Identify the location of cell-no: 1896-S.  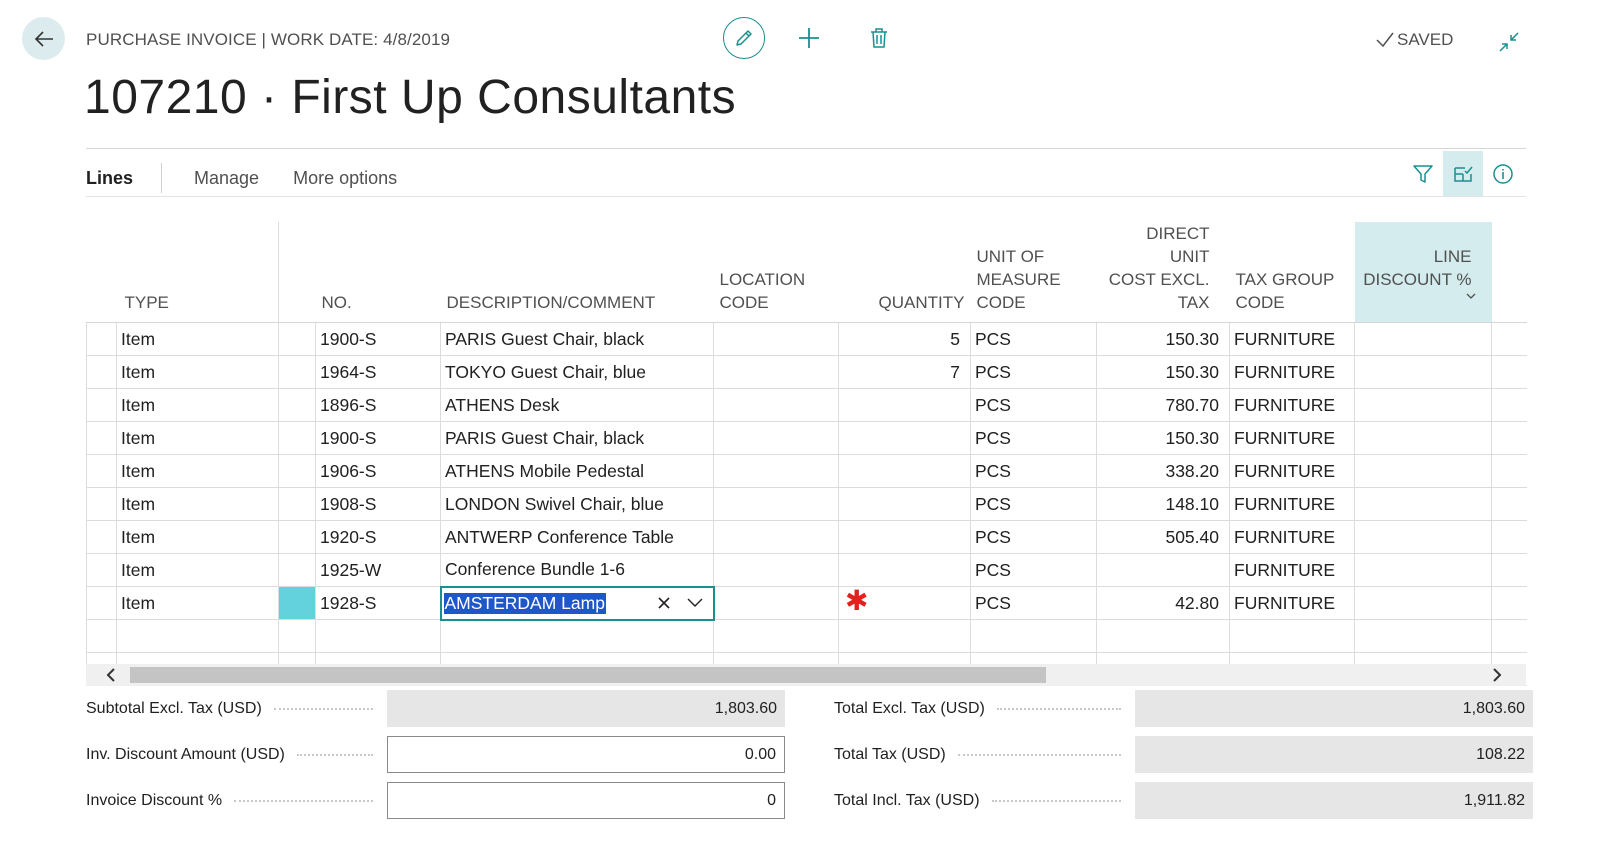
(378, 405).